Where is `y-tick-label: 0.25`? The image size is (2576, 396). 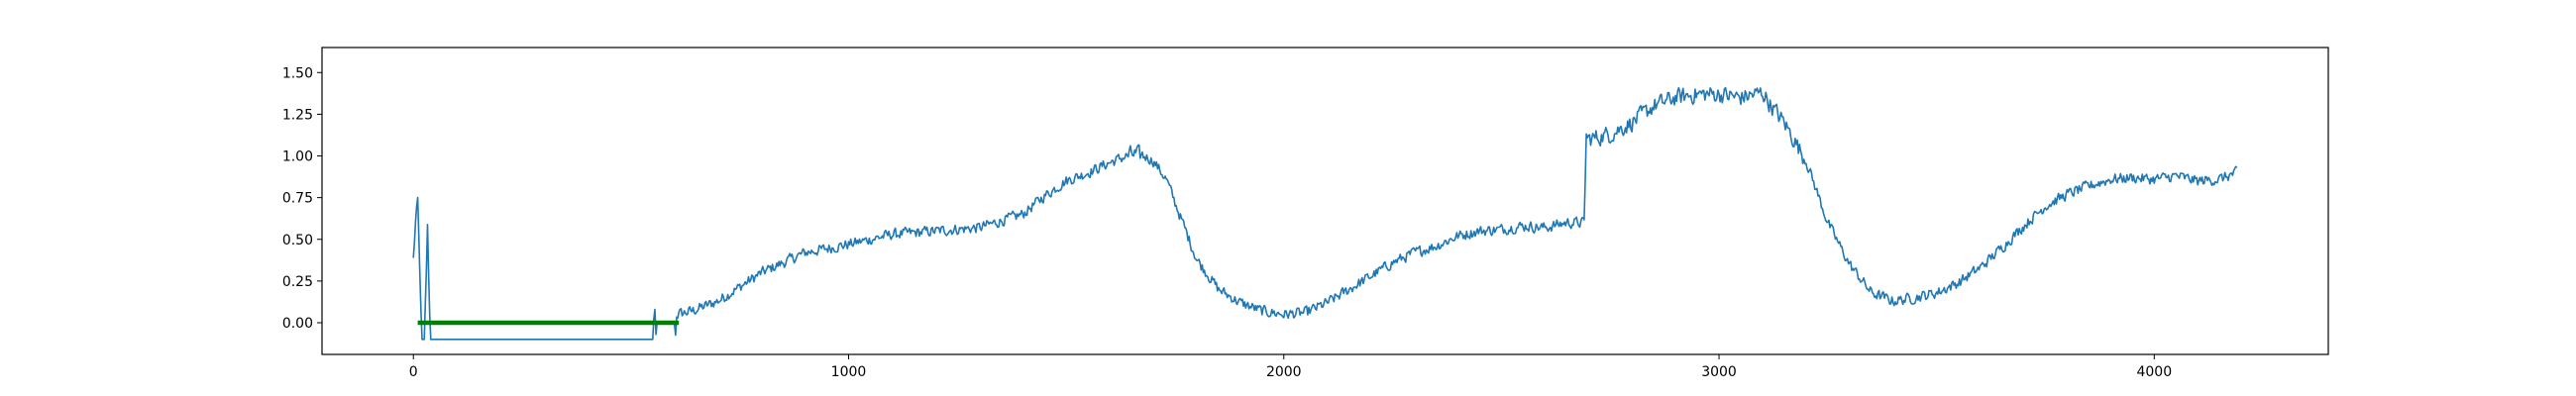 y-tick-label: 0.25 is located at coordinates (297, 282).